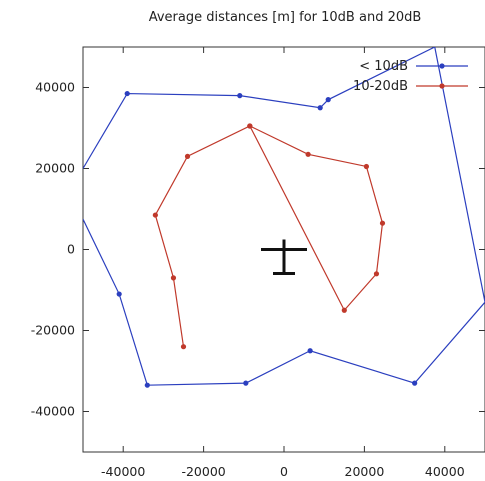 The image size is (485, 481). What do you see at coordinates (380, 86) in the screenshot?
I see `legend-label-1: 10-20dB` at bounding box center [380, 86].